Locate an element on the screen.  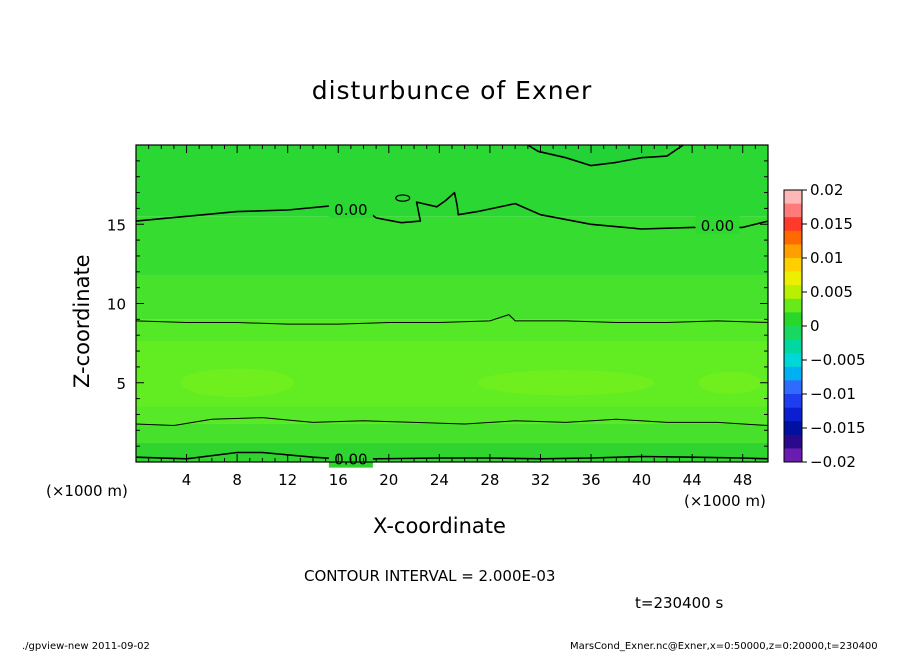
x-tick-label: 24 is located at coordinates (439, 480).